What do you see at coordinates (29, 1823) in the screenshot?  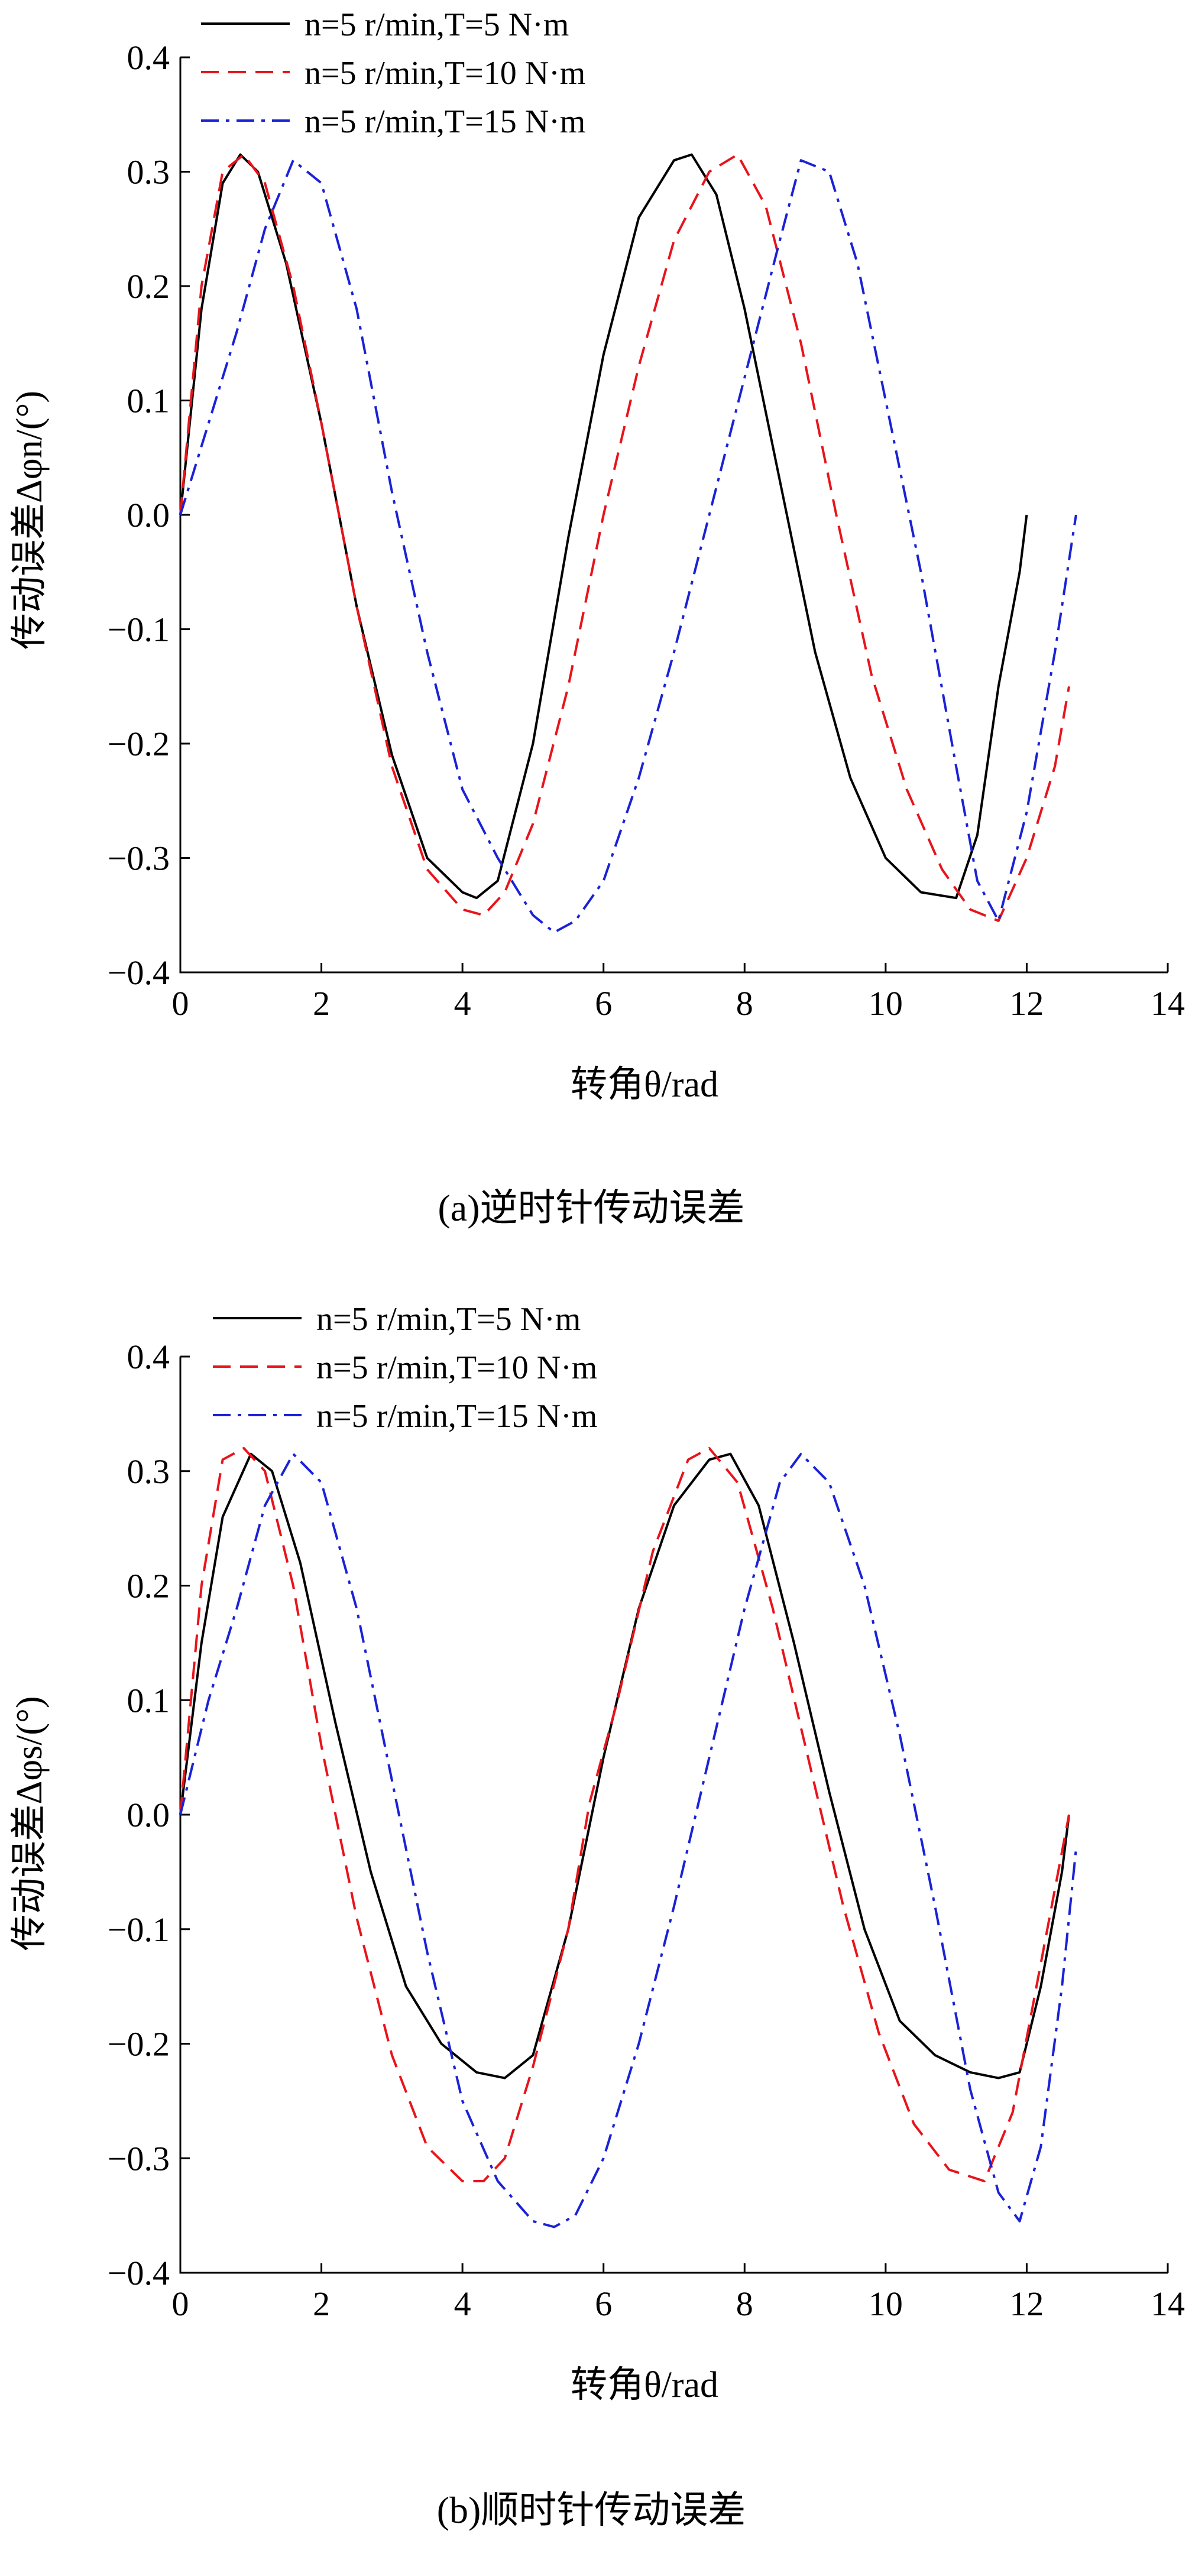 I see `y-axis-label-b: 传动误差Δφs/(°)` at bounding box center [29, 1823].